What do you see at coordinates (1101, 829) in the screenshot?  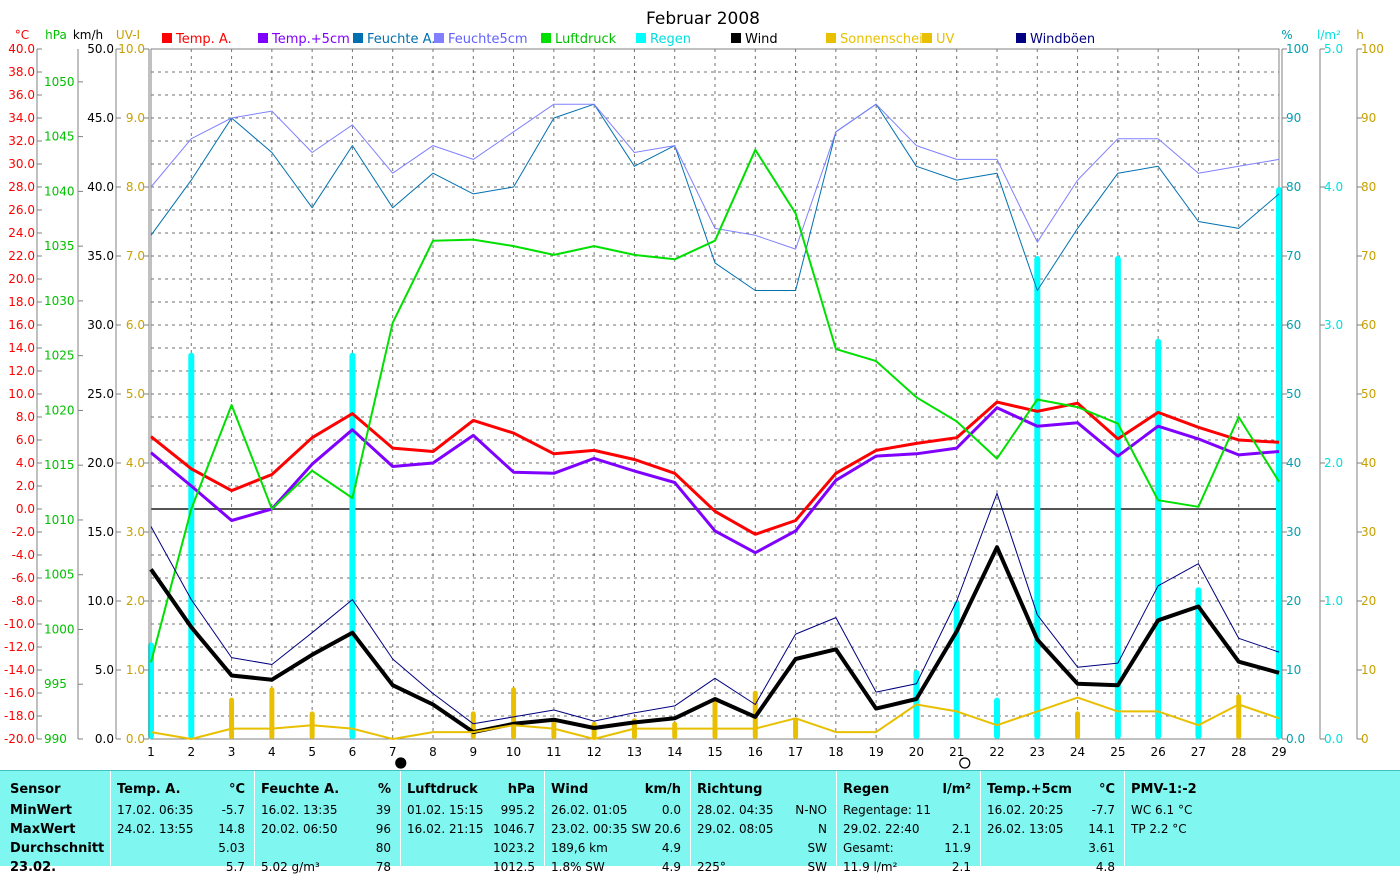 I see `table-cell-value: 14.1` at bounding box center [1101, 829].